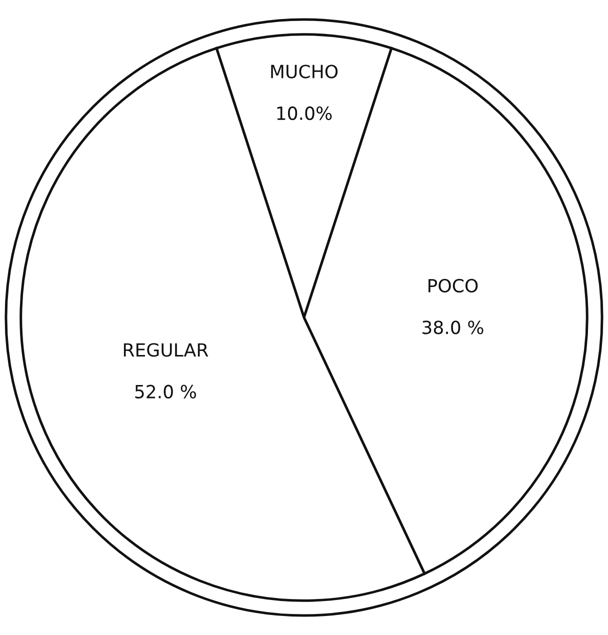 Image resolution: width=608 pixels, height=635 pixels. I want to click on data-label: 10.0%, so click(304, 113).